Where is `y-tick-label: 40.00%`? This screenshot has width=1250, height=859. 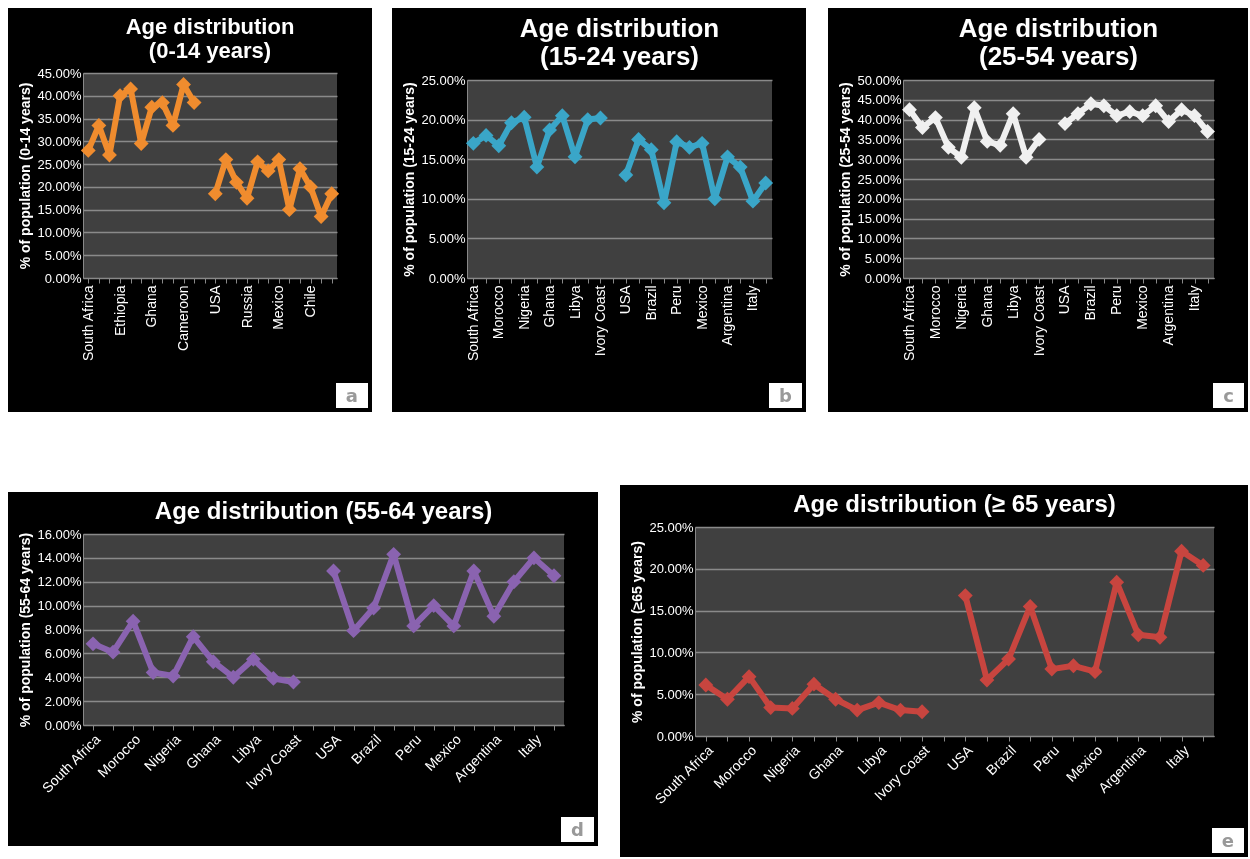
y-tick-label: 40.00% is located at coordinates (59, 96).